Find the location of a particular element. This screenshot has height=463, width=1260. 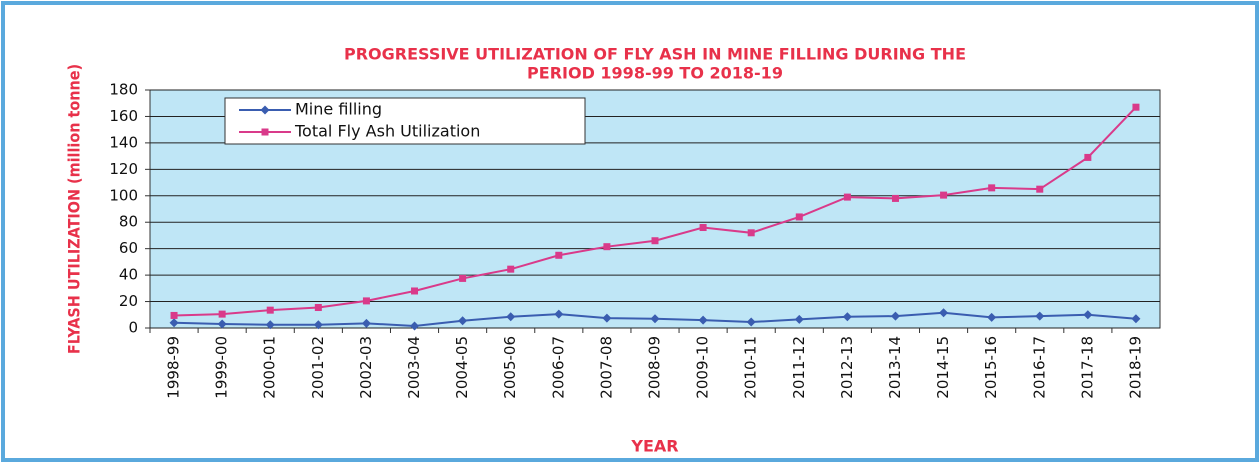

x-tick-label: 2001-02 is located at coordinates (318, 367).